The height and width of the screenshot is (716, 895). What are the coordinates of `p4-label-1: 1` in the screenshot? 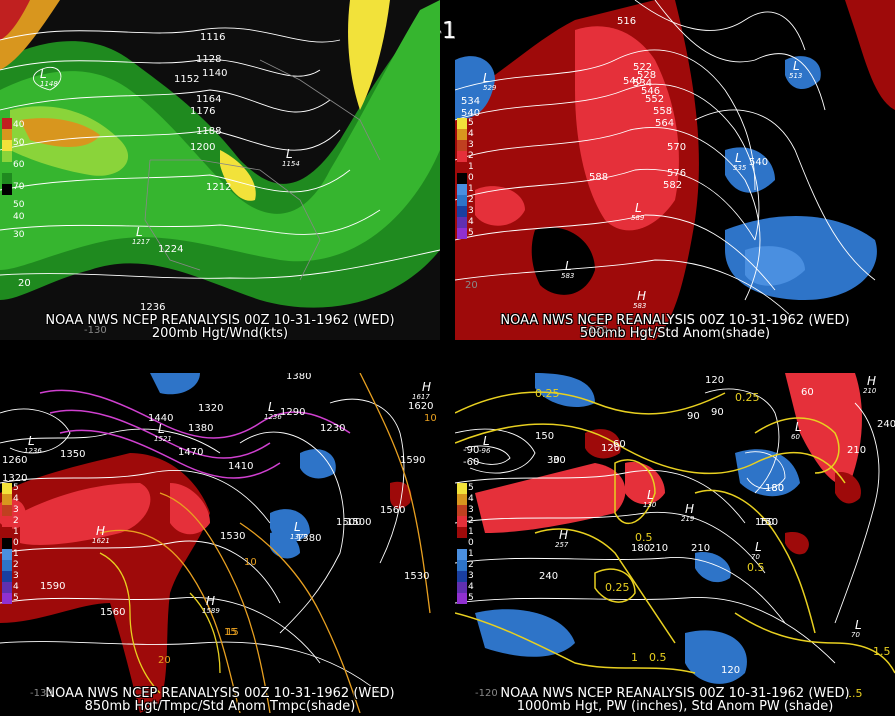 It's located at (634, 657).